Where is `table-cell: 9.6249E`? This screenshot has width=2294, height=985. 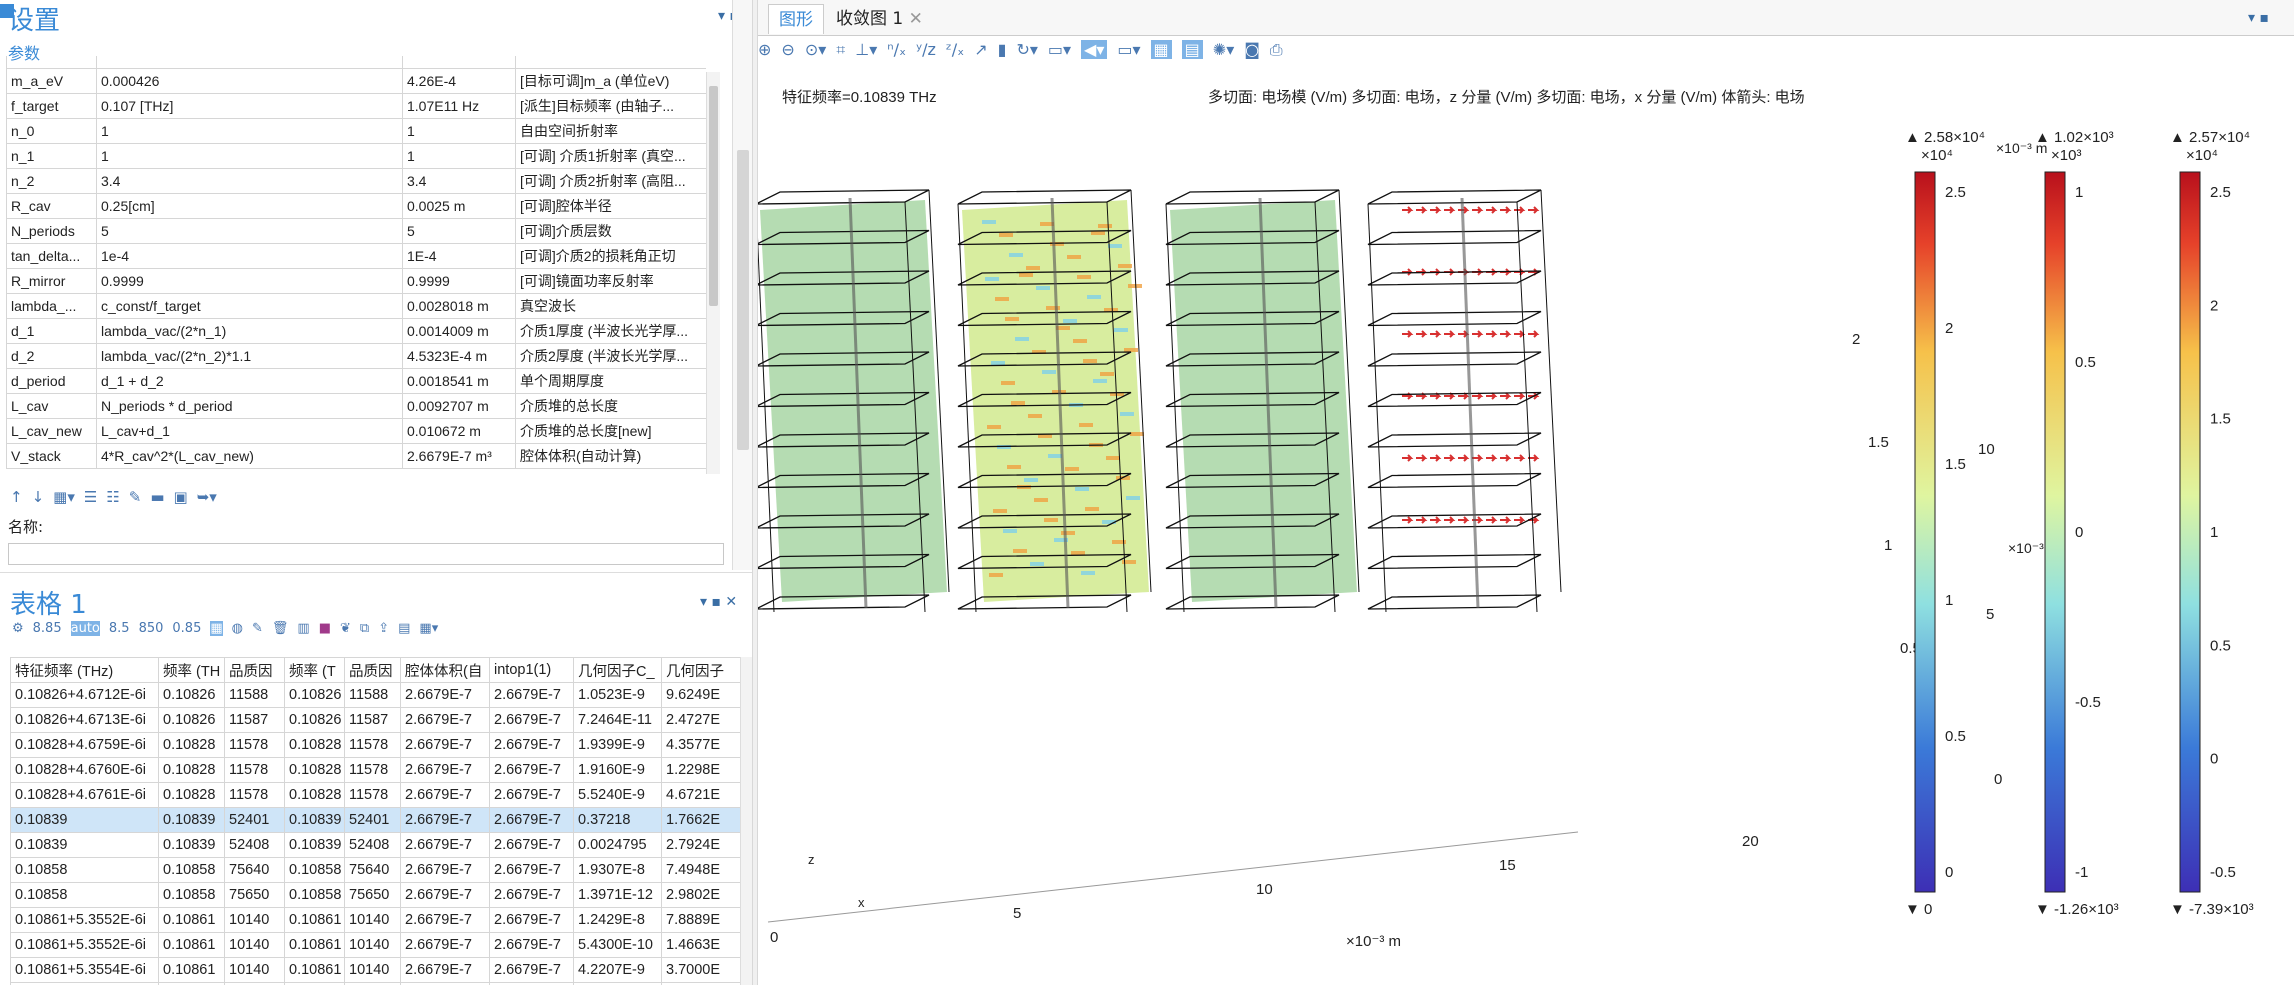
table-cell: 9.6249E is located at coordinates (700, 695).